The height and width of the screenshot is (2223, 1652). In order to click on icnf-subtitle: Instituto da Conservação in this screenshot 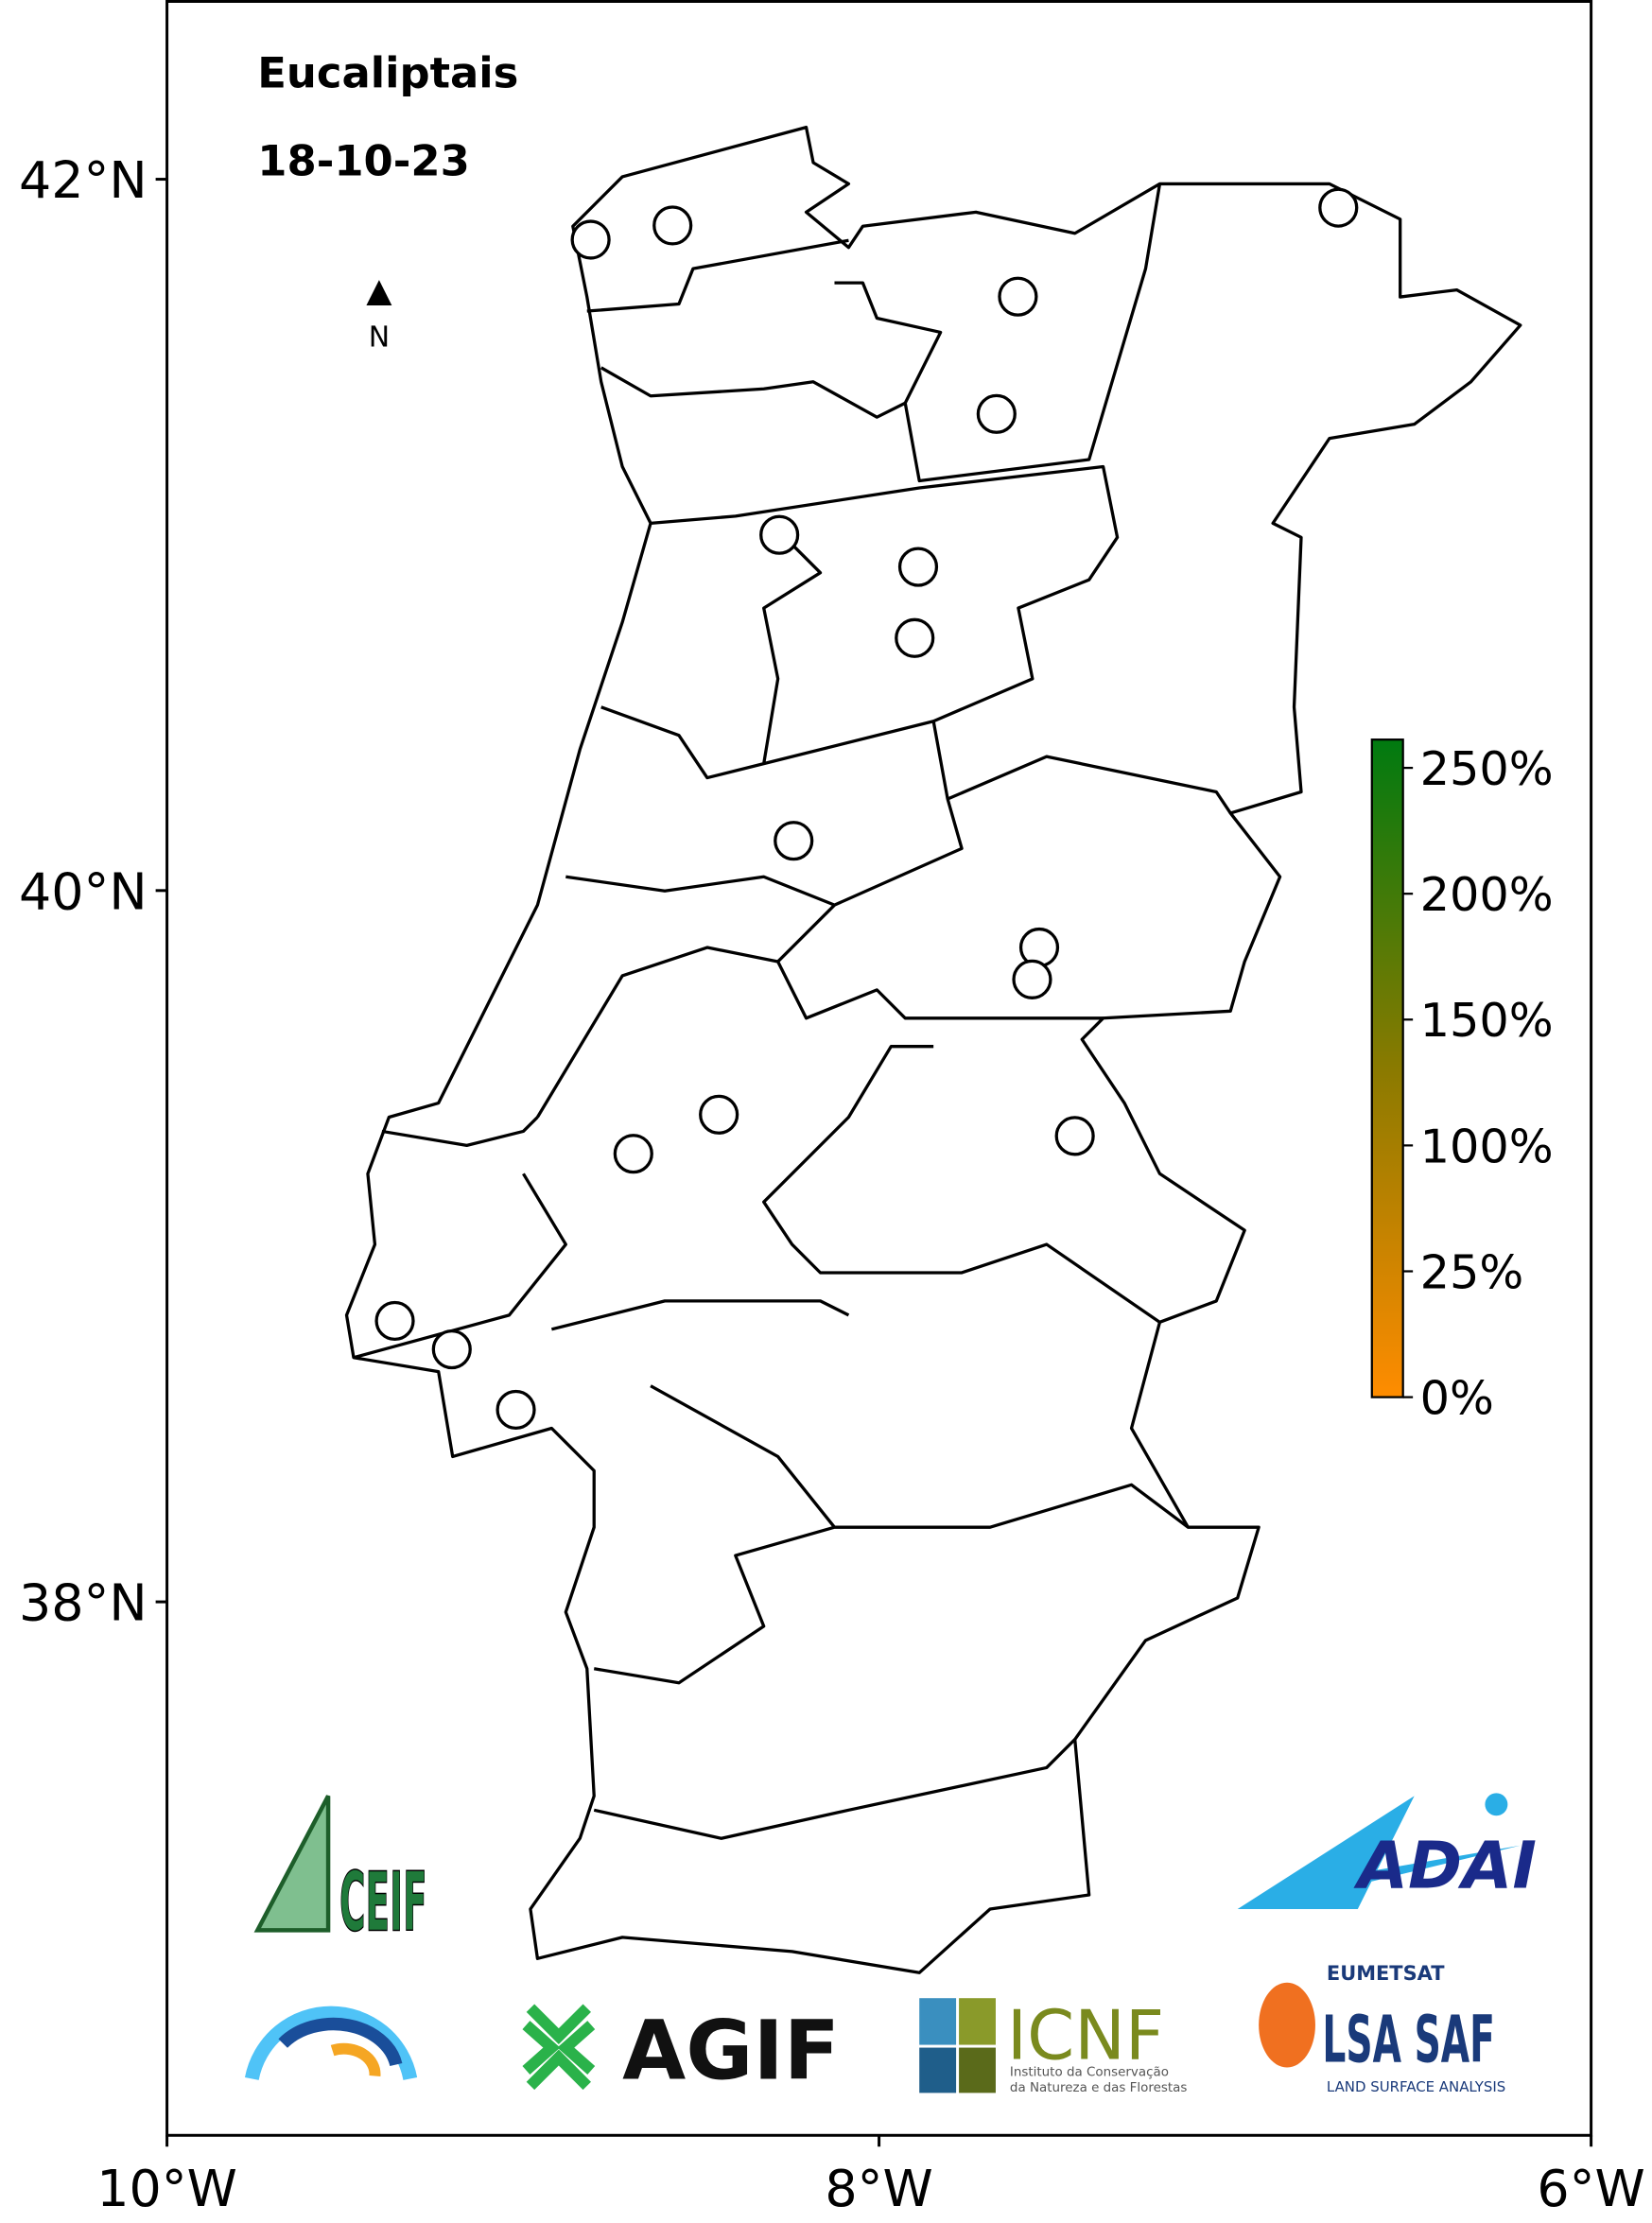, I will do `click(1090, 2072)`.